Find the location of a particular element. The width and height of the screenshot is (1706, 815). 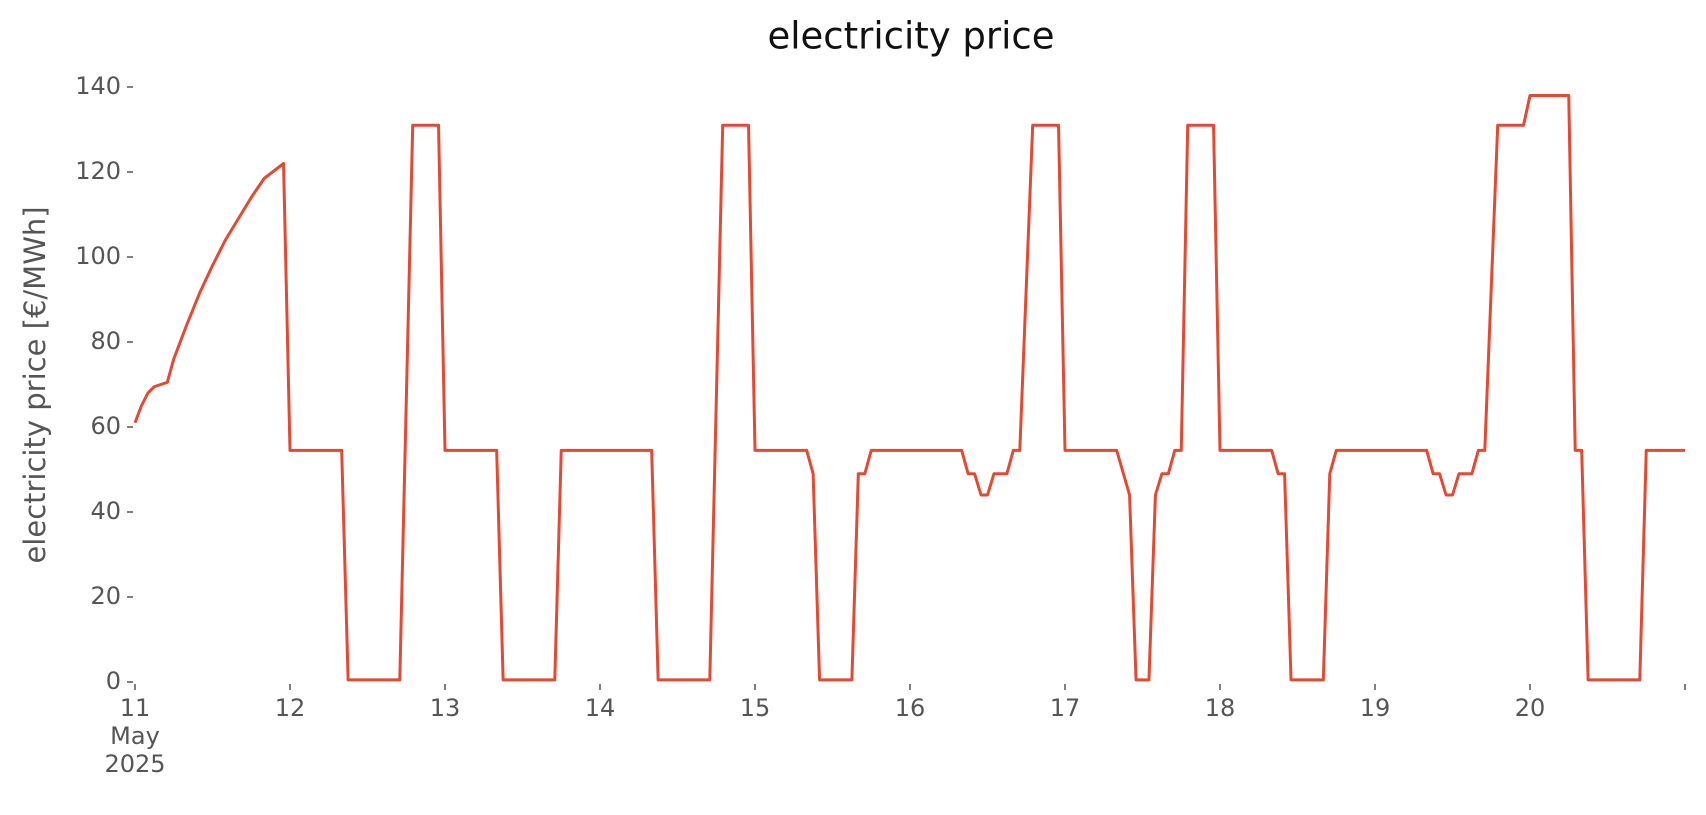

y-tick-label: 40 is located at coordinates (105, 511).